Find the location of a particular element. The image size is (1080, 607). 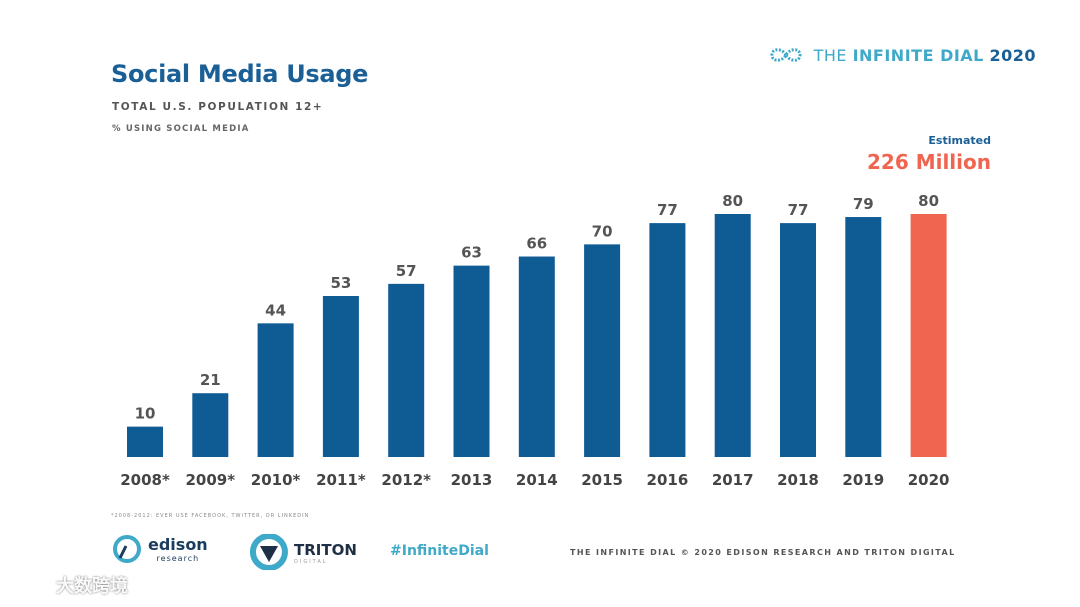

bar-2012 is located at coordinates (406, 370).